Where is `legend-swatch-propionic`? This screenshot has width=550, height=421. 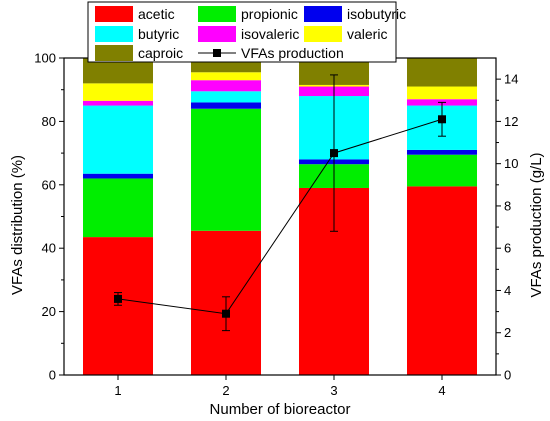 legend-swatch-propionic is located at coordinates (217, 14).